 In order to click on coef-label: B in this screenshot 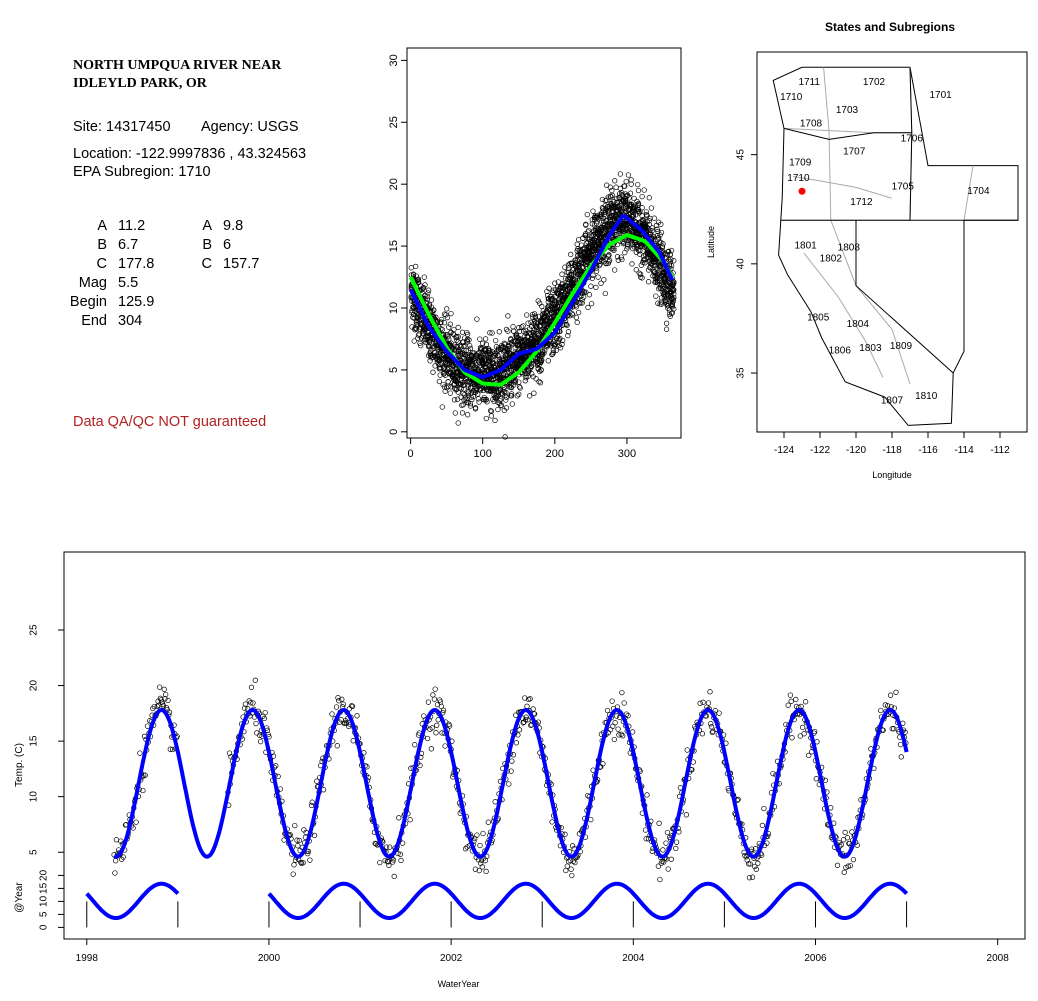, I will do `click(102, 245)`.